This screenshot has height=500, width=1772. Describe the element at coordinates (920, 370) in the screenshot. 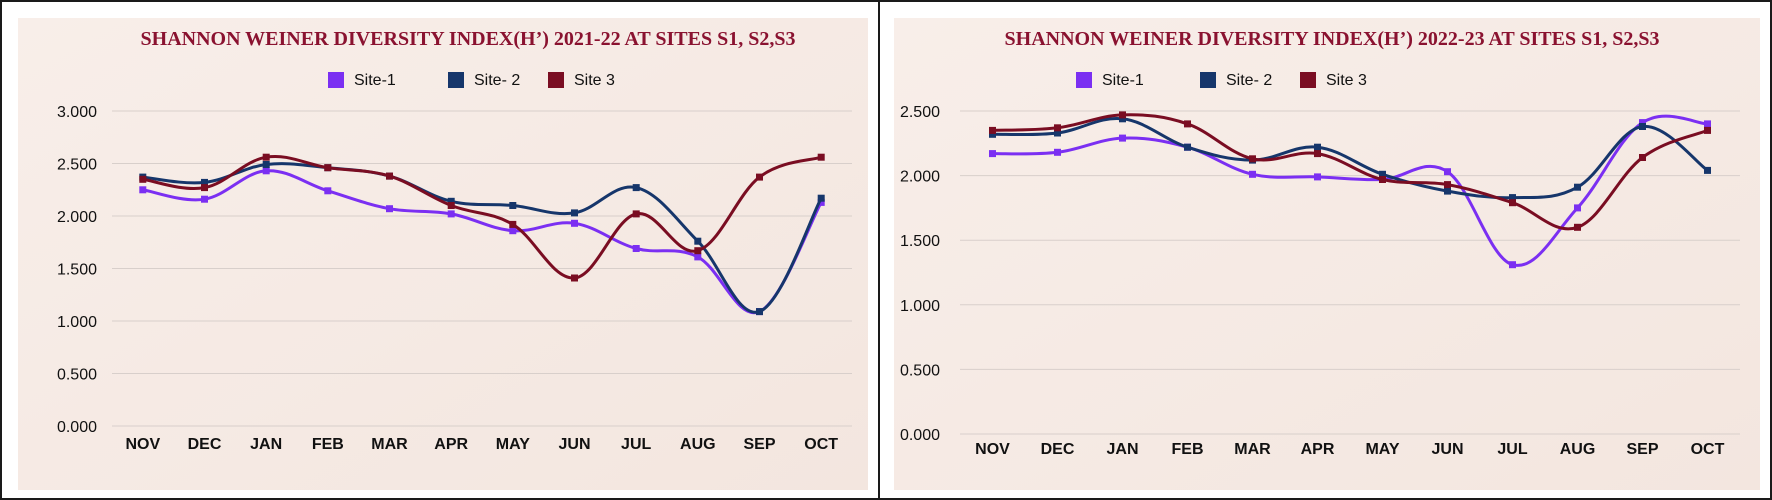

I see `y-tick-label: 0.500` at that location.